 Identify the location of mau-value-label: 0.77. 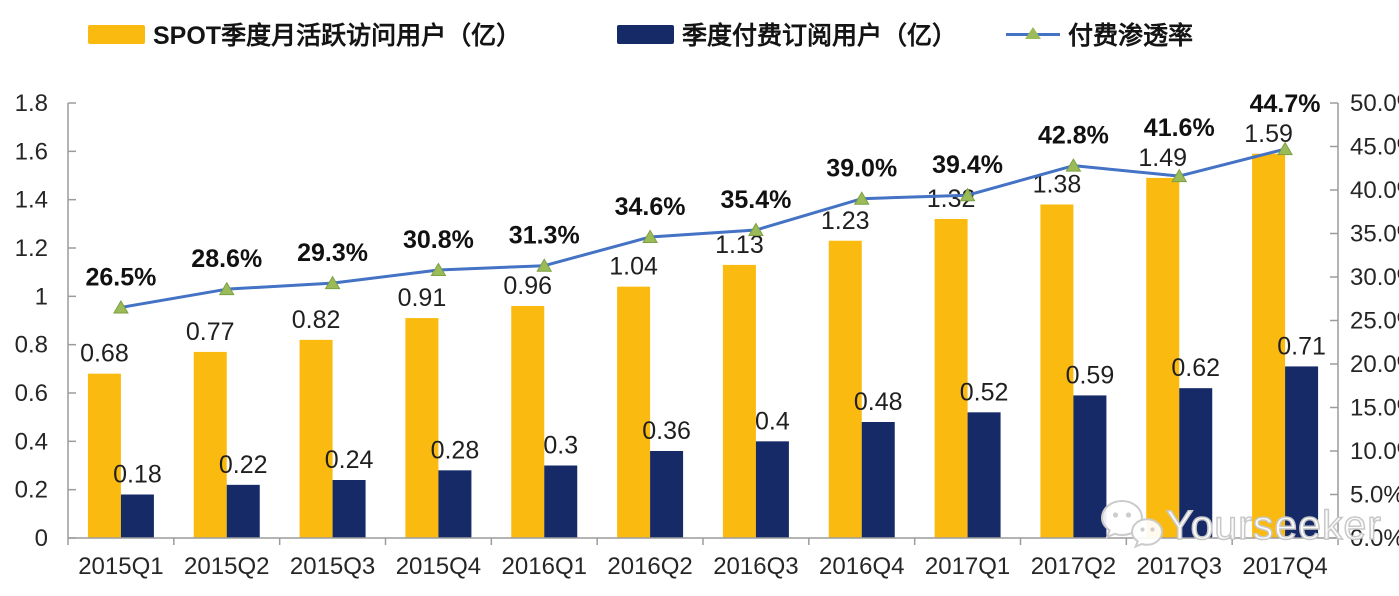
(210, 332).